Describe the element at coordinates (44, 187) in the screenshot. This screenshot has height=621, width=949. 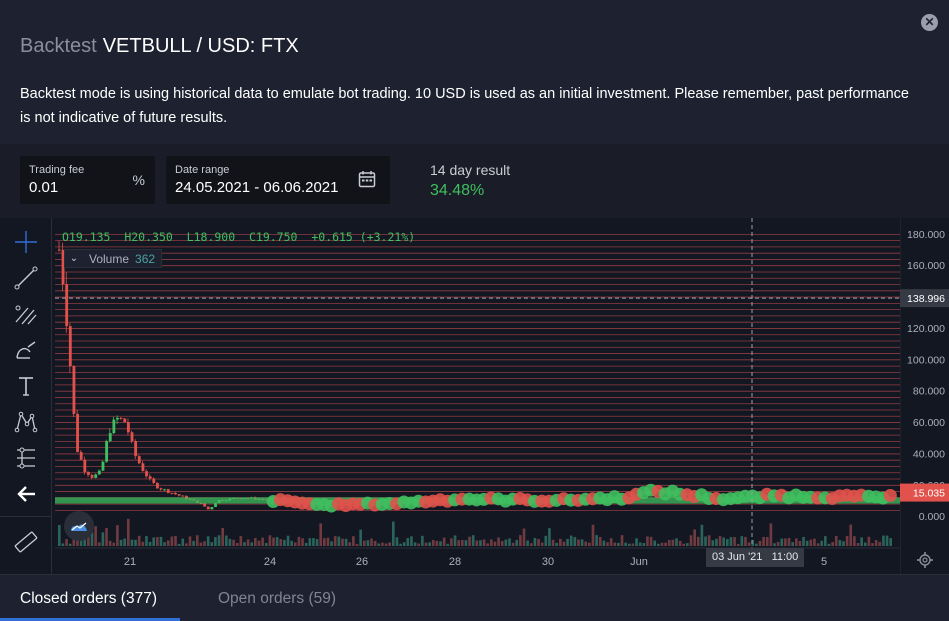
I see `trading-fee-value: 0.01` at that location.